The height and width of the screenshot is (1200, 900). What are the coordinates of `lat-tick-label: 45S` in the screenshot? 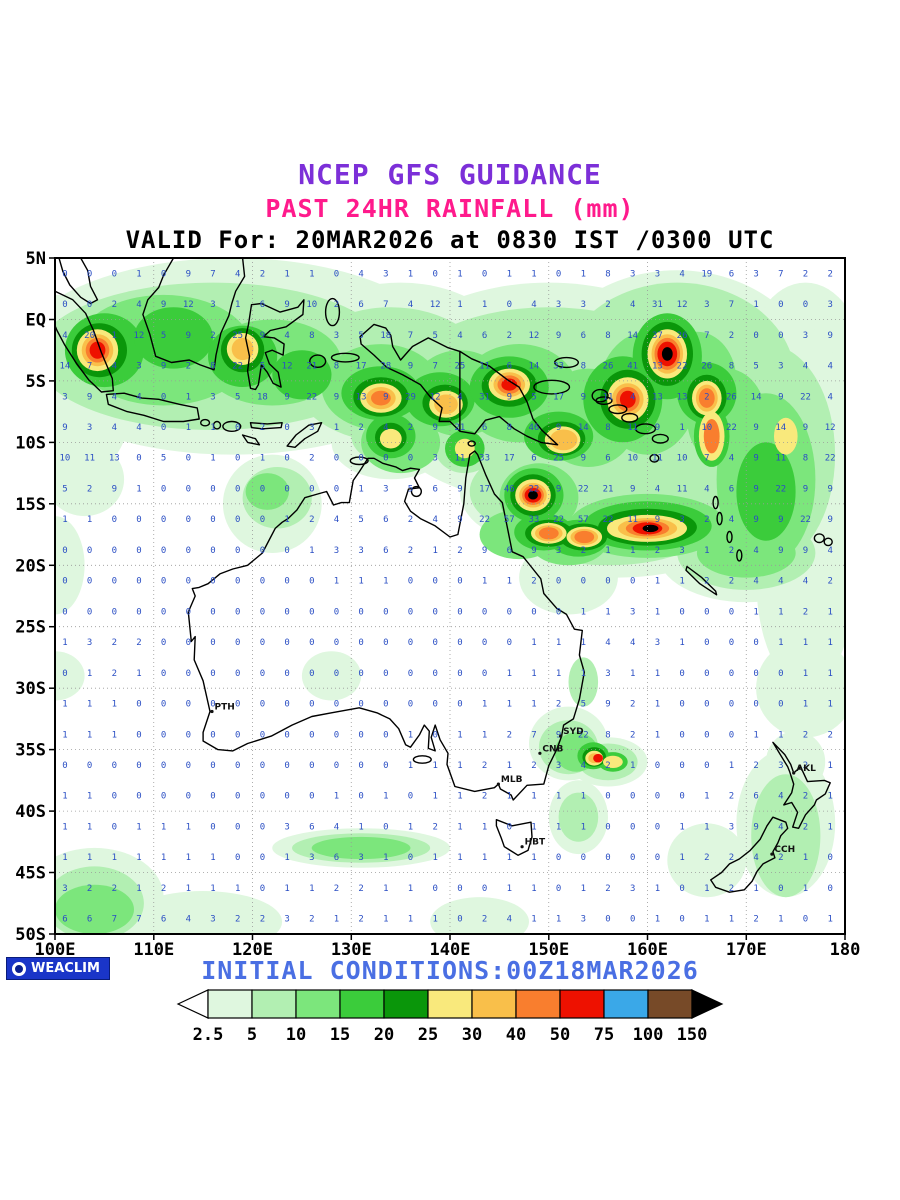 It's located at (30, 874).